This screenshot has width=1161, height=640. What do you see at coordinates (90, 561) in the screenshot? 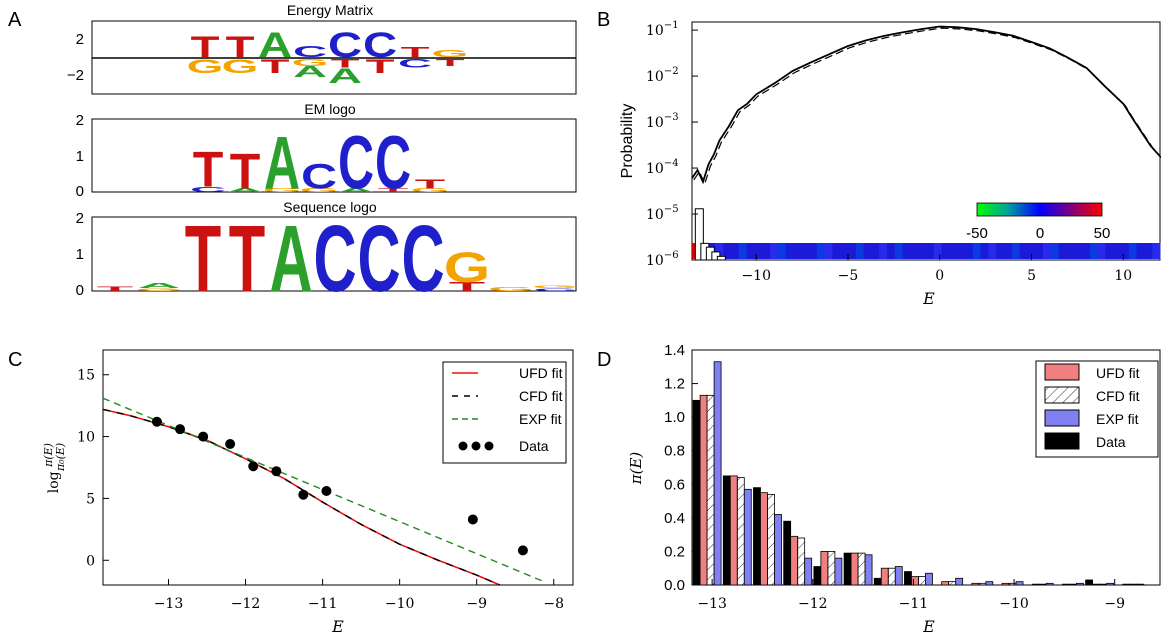
I see `y-tick-label: 0` at bounding box center [90, 561].